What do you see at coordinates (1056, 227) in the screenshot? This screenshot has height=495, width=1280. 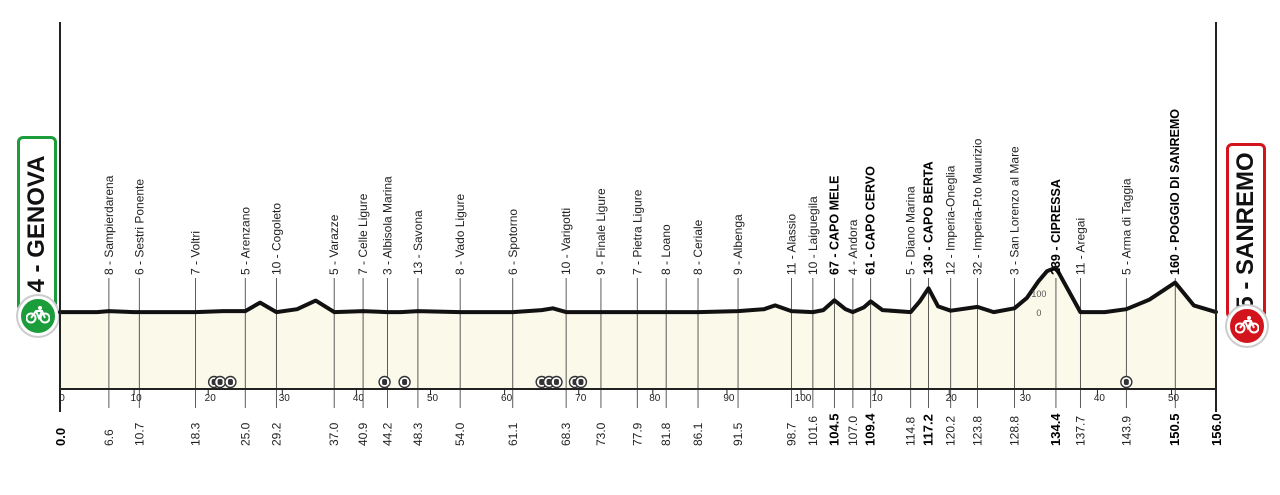 I see `waypoint-label: 239 - CIPRESSA` at bounding box center [1056, 227].